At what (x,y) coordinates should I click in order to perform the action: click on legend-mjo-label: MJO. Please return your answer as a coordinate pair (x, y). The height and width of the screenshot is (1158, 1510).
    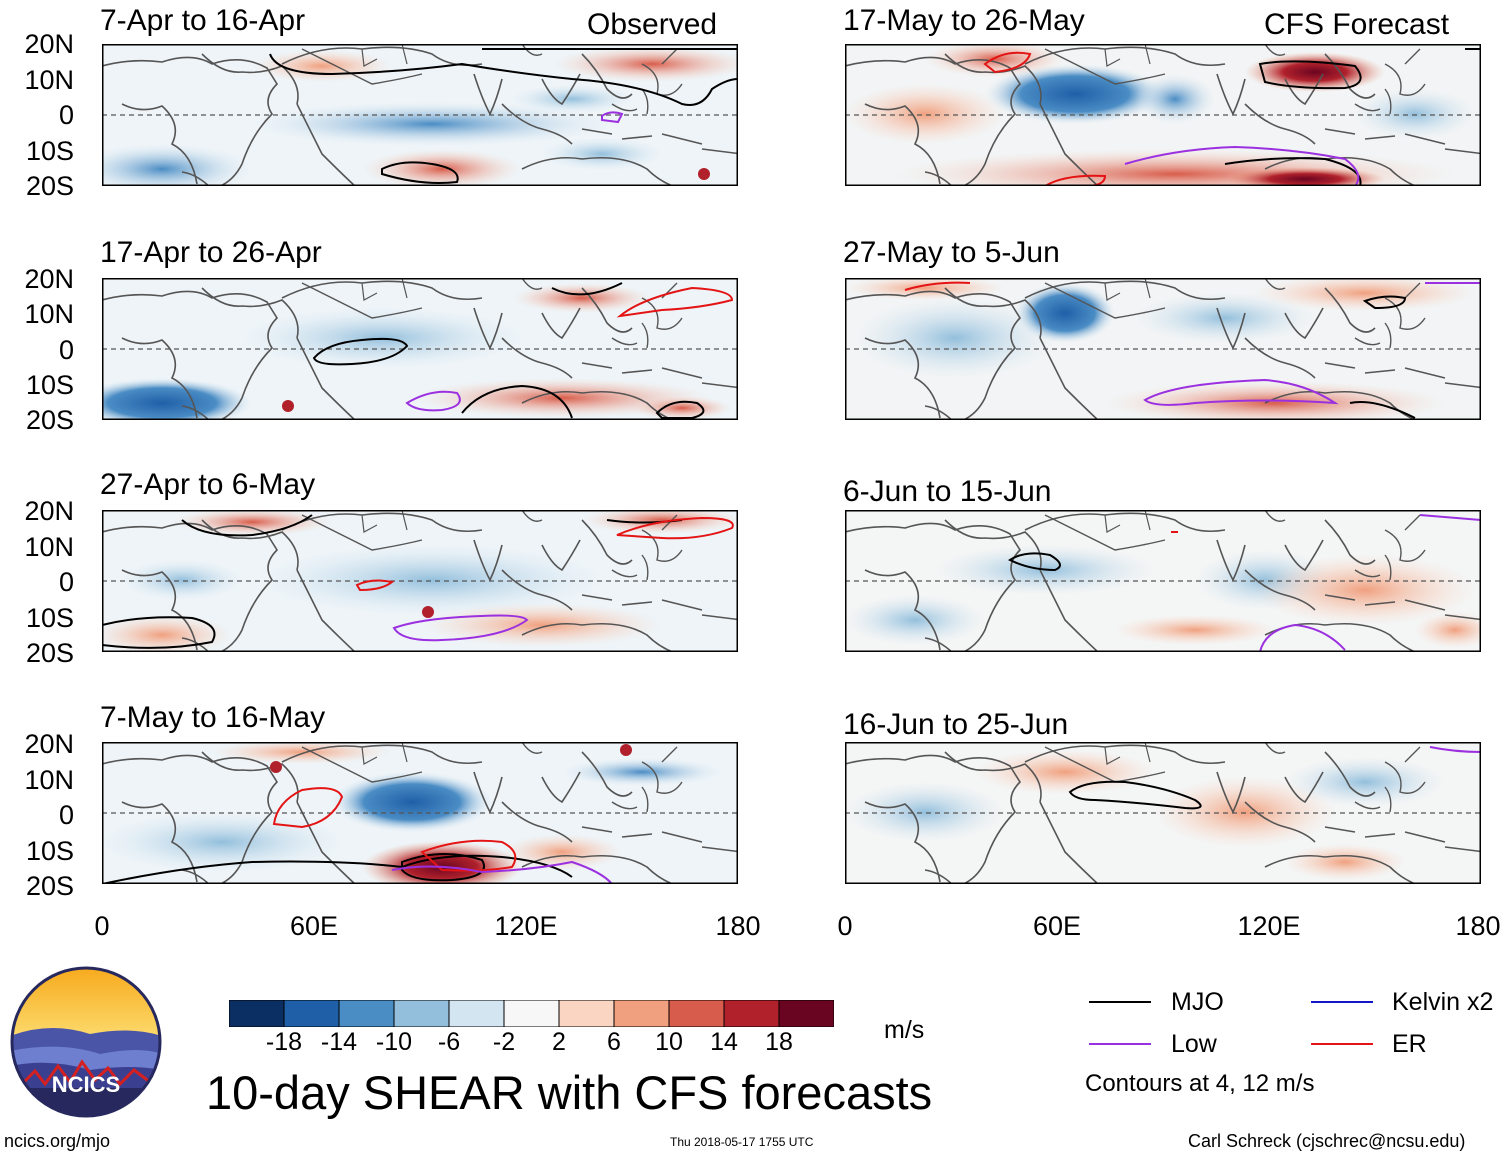
    Looking at the image, I should click on (1197, 1002).